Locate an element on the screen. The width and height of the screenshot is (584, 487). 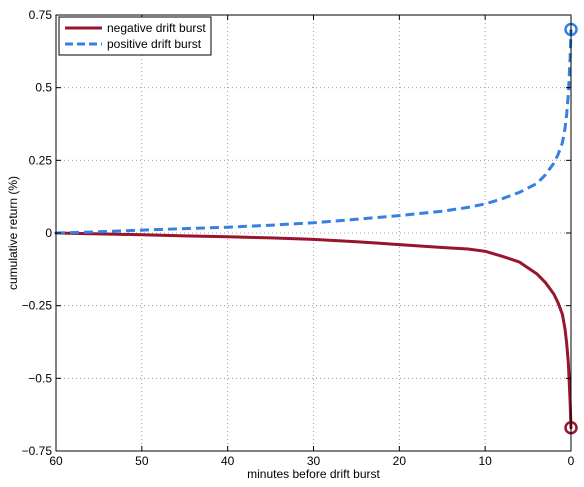
x-tick-label: 60 is located at coordinates (56, 461).